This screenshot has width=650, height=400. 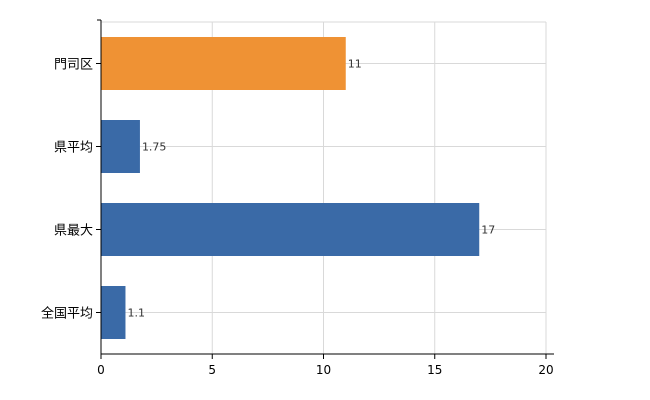 I want to click on data-label-1: 11, so click(x=355, y=64).